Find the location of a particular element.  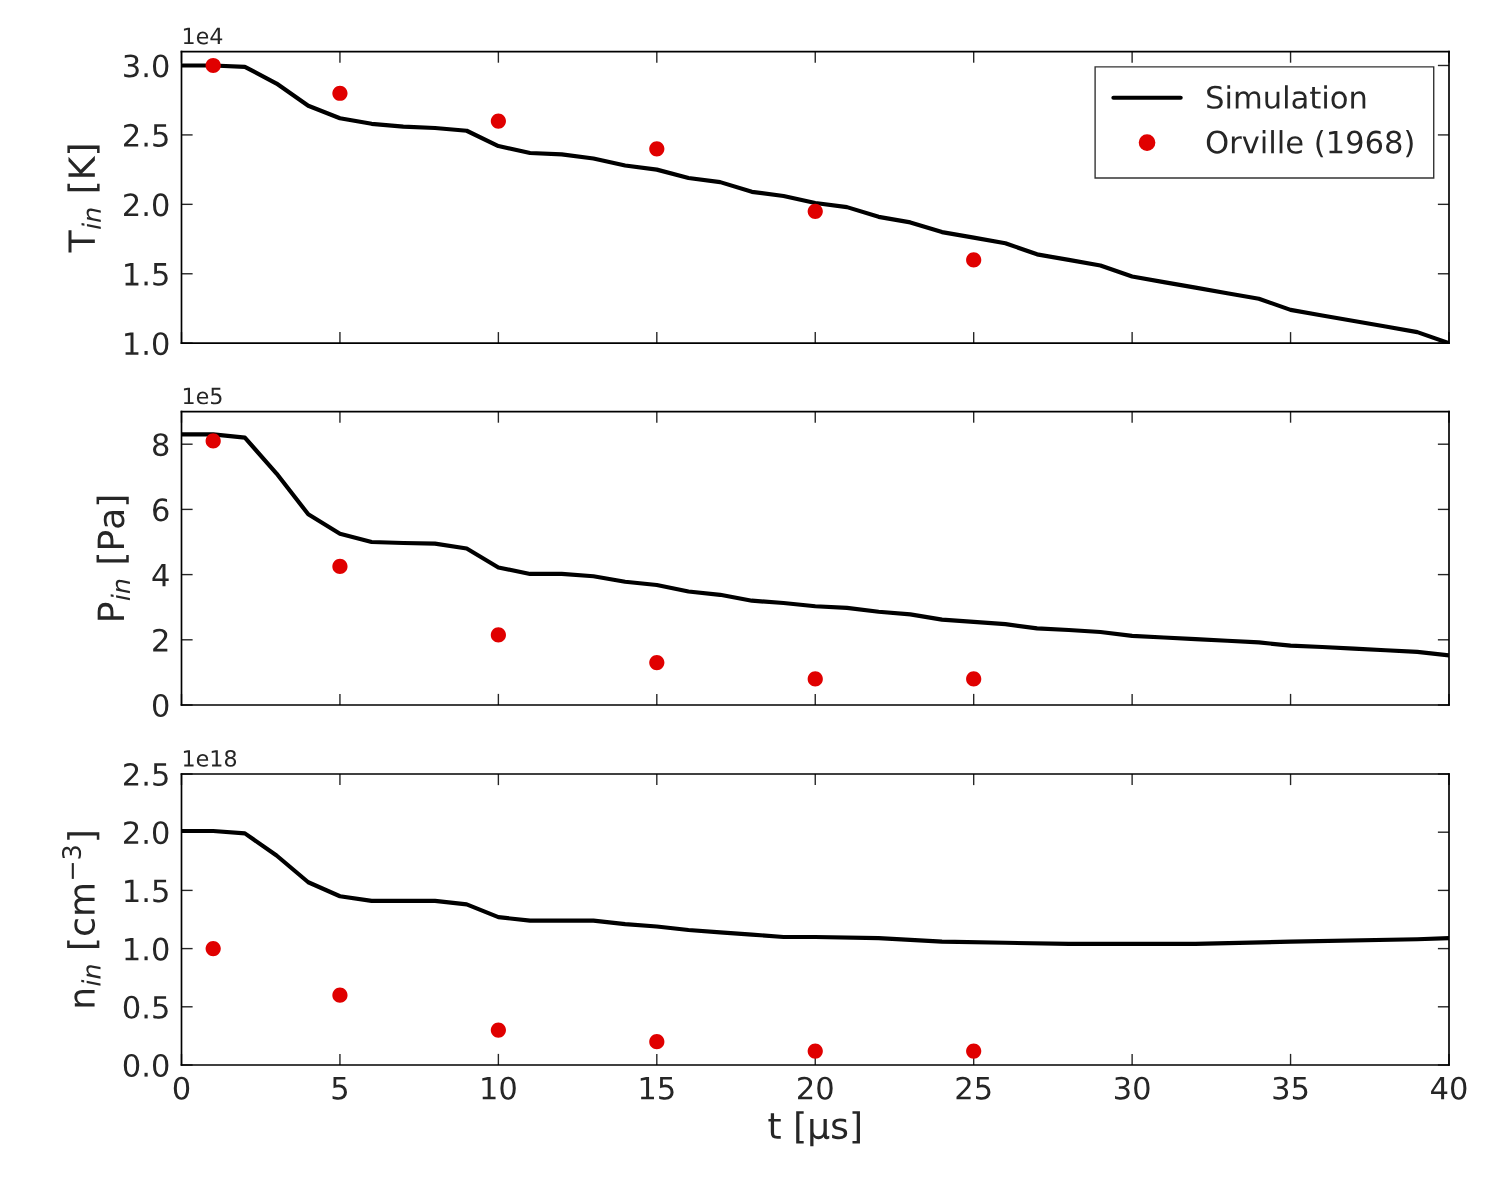

y-tick-label: 0.0 is located at coordinates (146, 1065).